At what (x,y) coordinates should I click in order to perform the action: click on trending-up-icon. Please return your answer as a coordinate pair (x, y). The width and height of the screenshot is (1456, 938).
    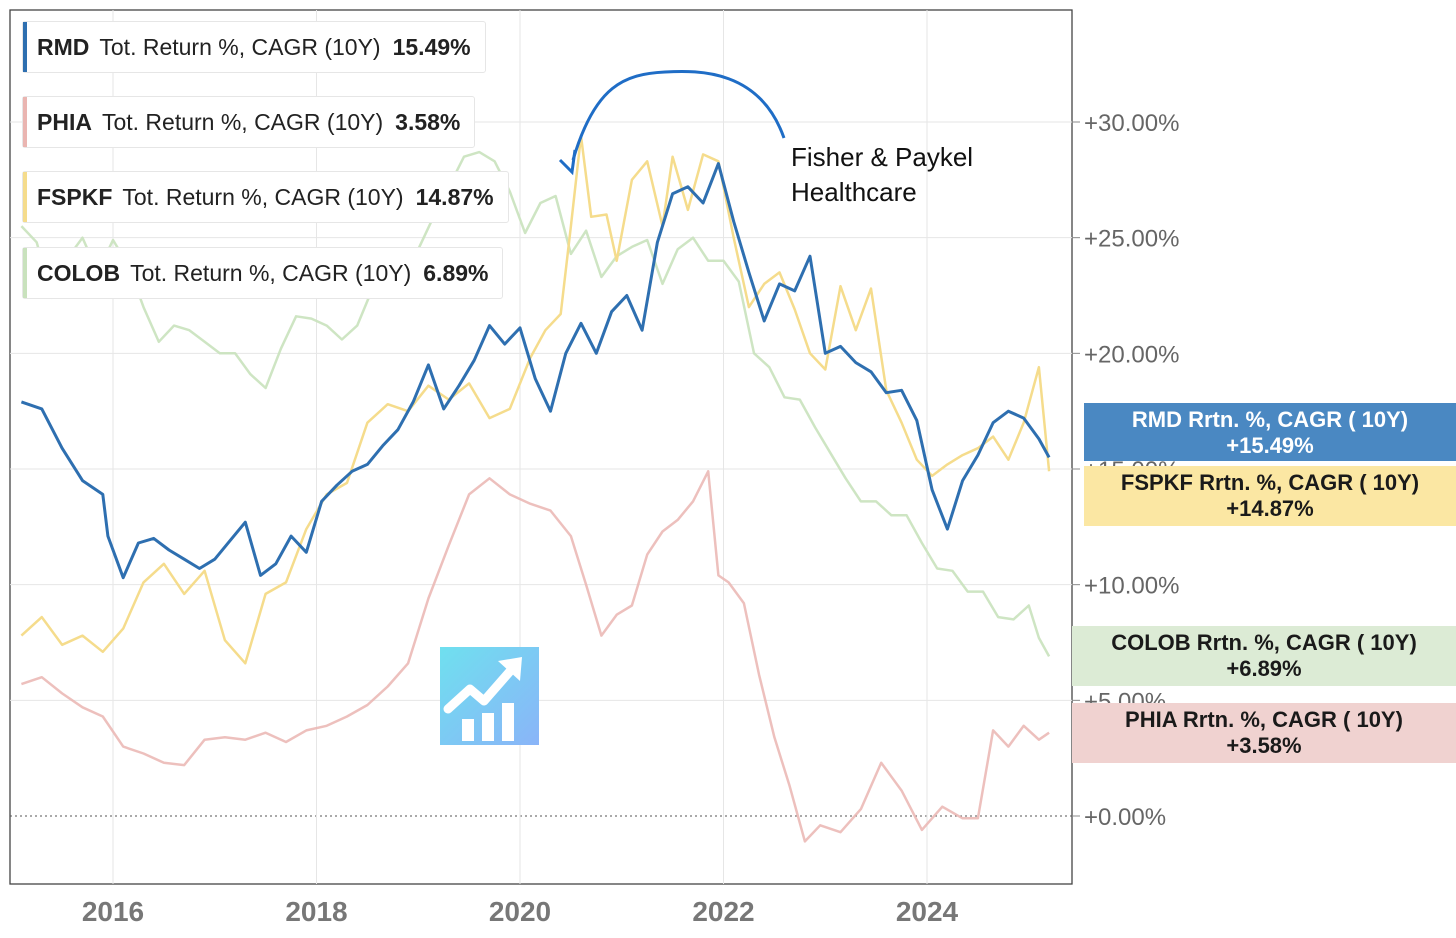
    Looking at the image, I should click on (489, 696).